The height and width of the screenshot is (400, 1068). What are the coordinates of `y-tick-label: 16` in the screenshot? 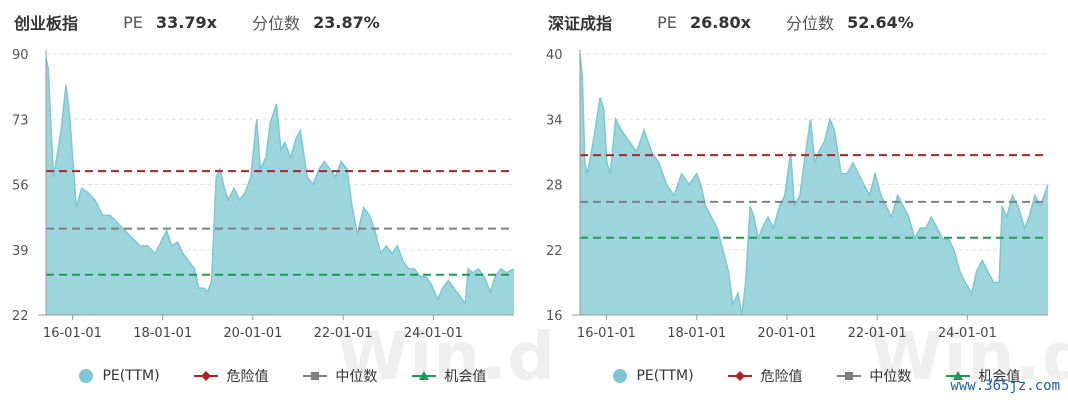 It's located at (554, 316).